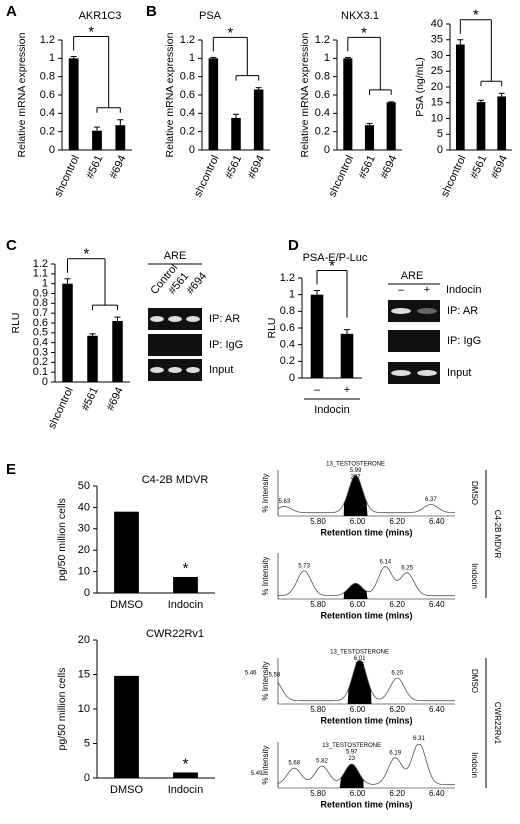  Describe the element at coordinates (221, 370) in the screenshot. I see `row-label: Input` at that location.